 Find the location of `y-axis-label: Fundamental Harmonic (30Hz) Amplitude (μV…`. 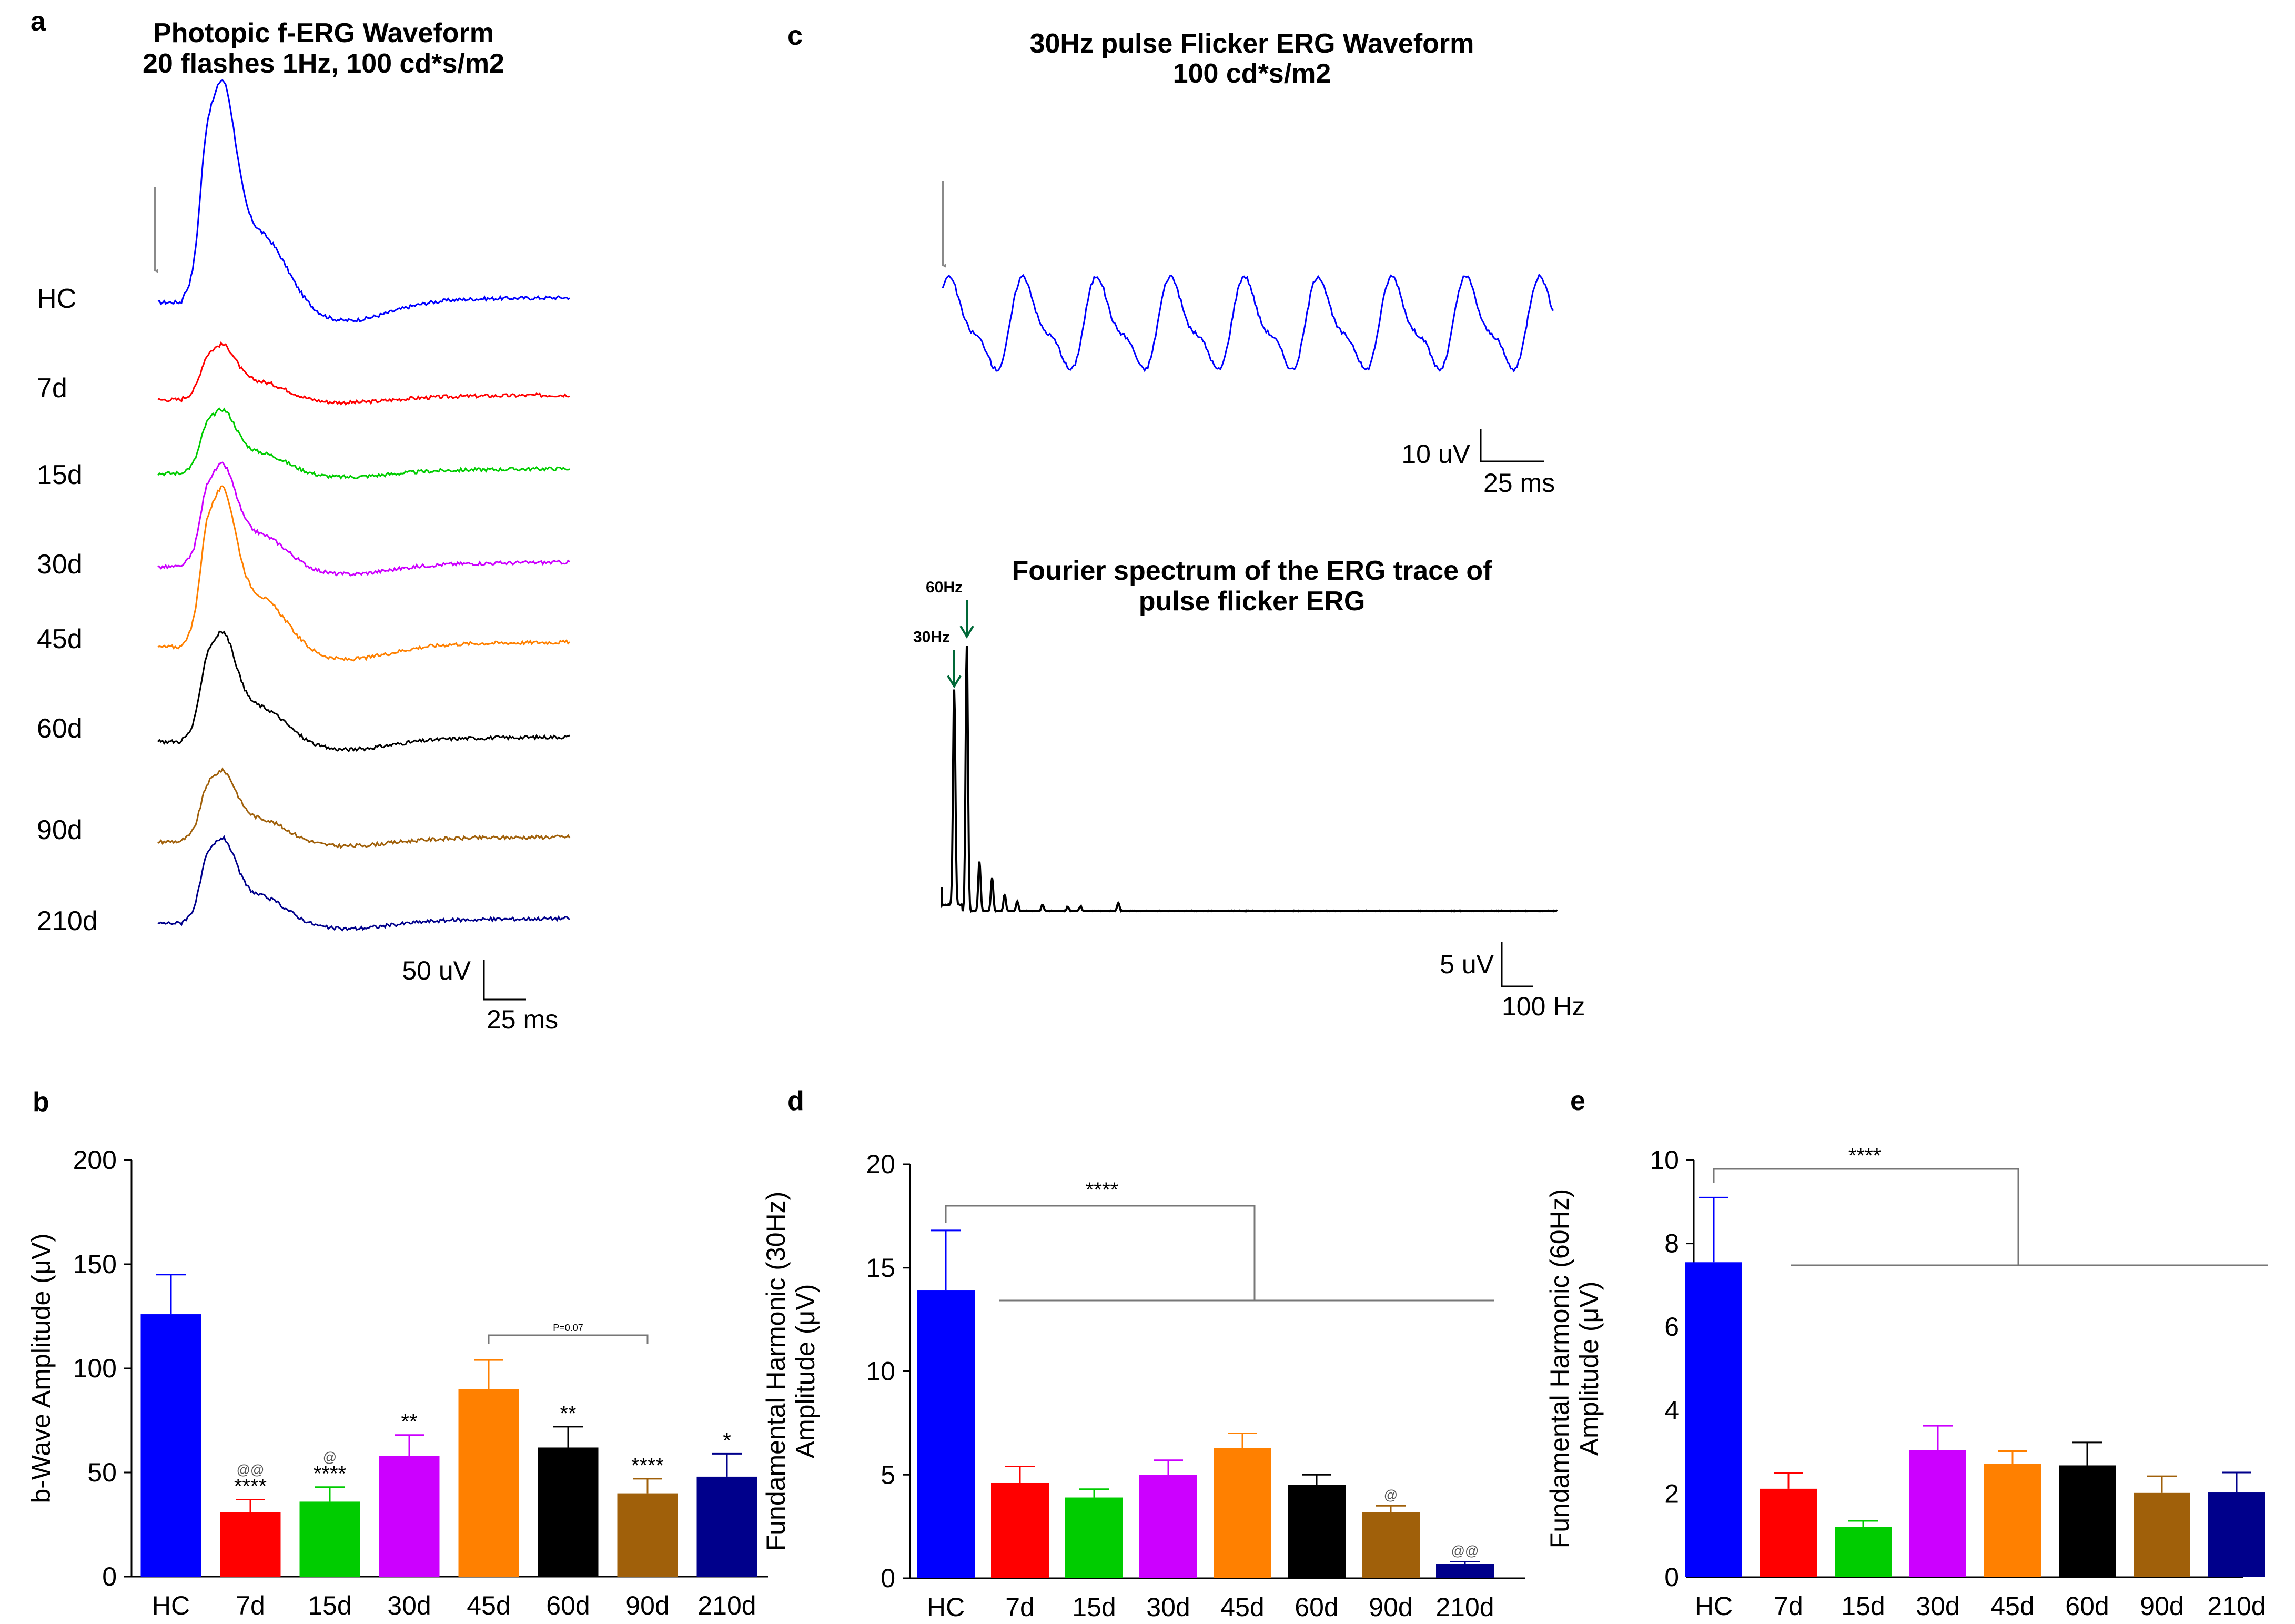

y-axis-label: Fundamental Harmonic (30Hz) Amplitude (μV… is located at coordinates (790, 1371).